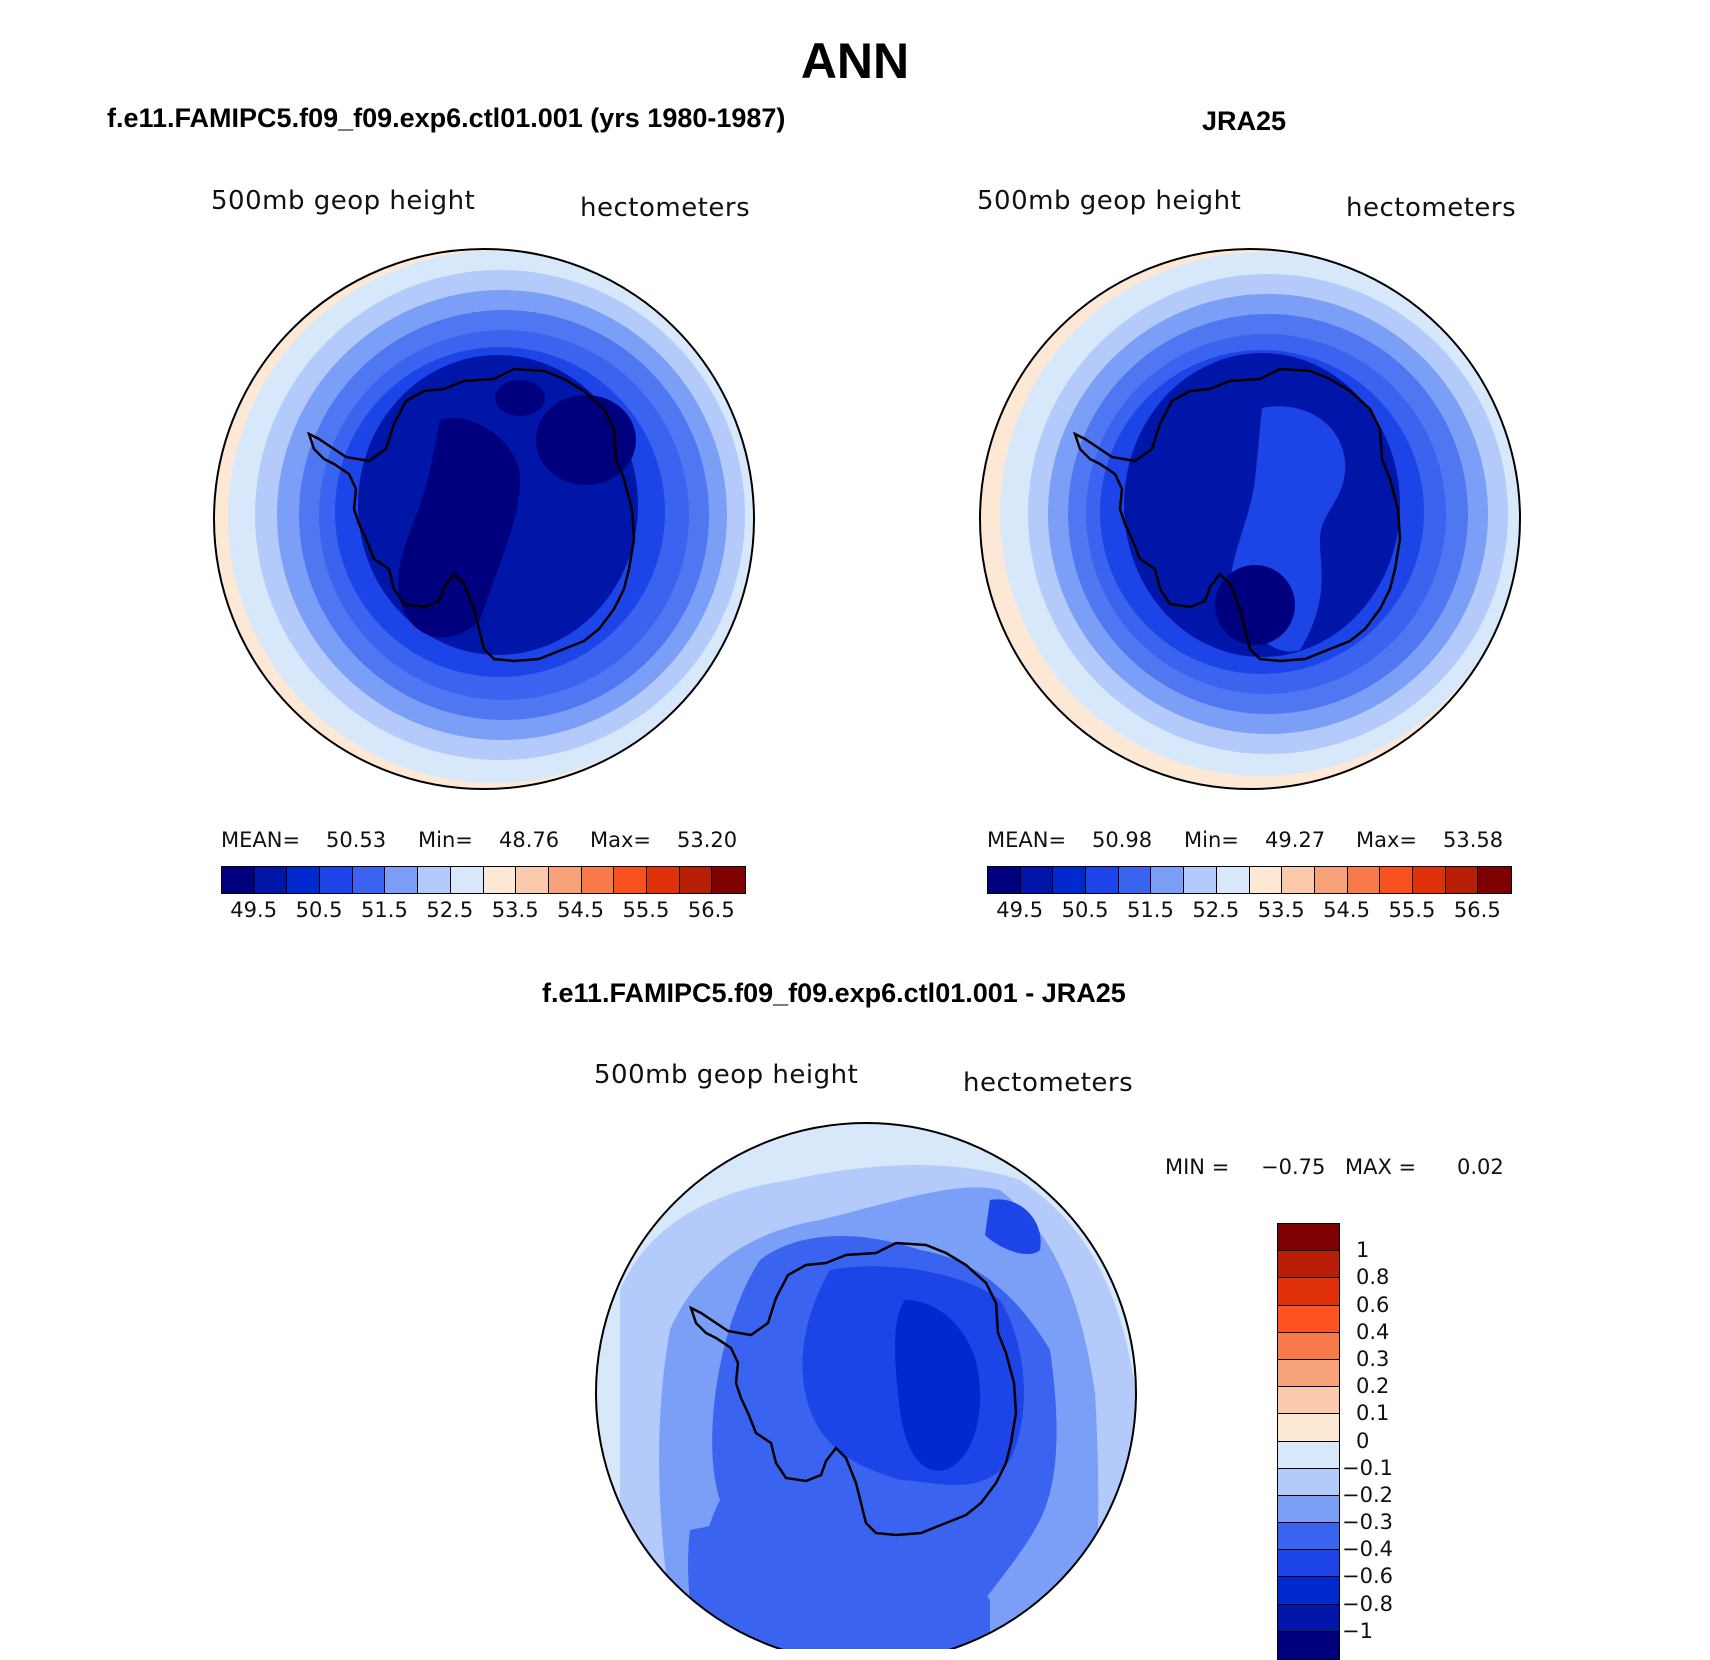  I want to click on colorbar-tick-label: −0.6, so click(1367, 1576).